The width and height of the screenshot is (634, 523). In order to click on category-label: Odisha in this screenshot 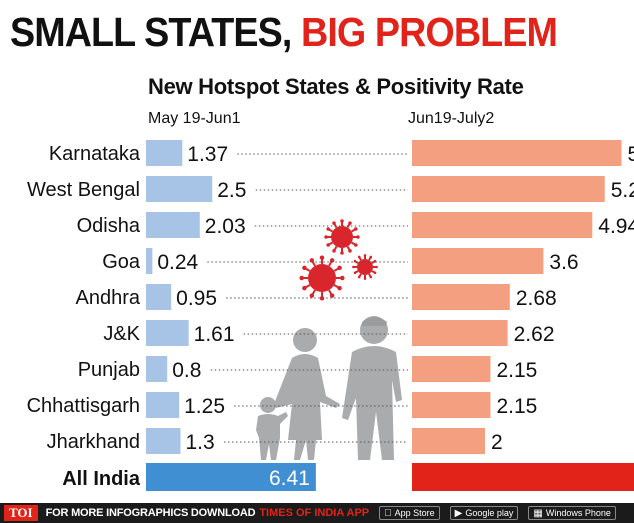, I will do `click(109, 226)`.